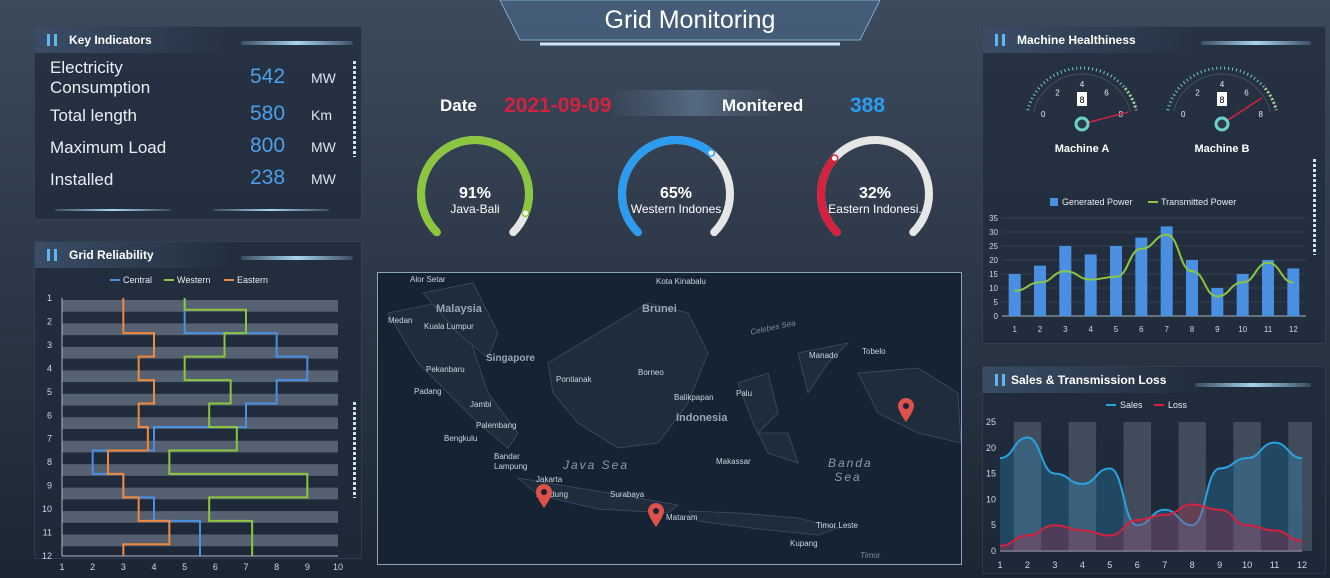 The image size is (1330, 578). What do you see at coordinates (1197, 92) in the screenshot?
I see `gauge-tick-label: 2` at bounding box center [1197, 92].